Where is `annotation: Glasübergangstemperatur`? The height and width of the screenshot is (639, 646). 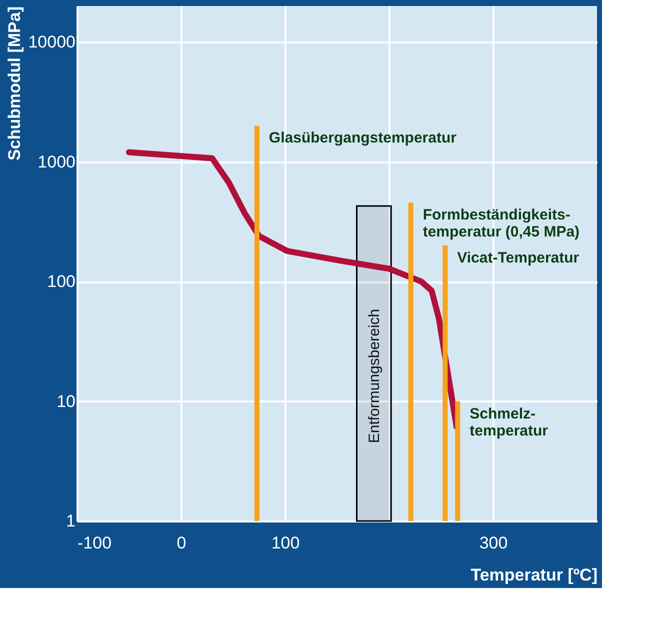 annotation: Glasübergangstemperatur is located at coordinates (362, 138).